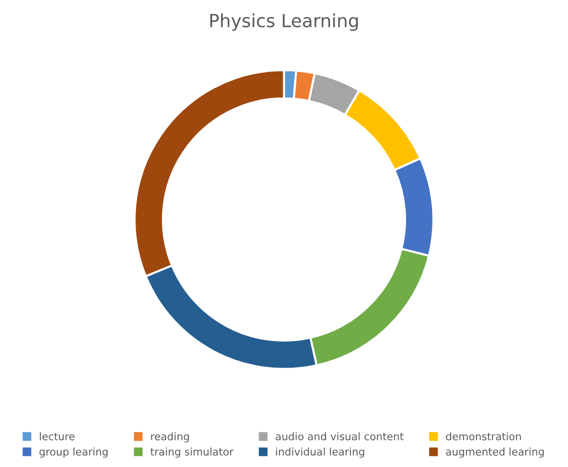 The width and height of the screenshot is (568, 467). I want to click on legend-label: demonstration, so click(483, 436).